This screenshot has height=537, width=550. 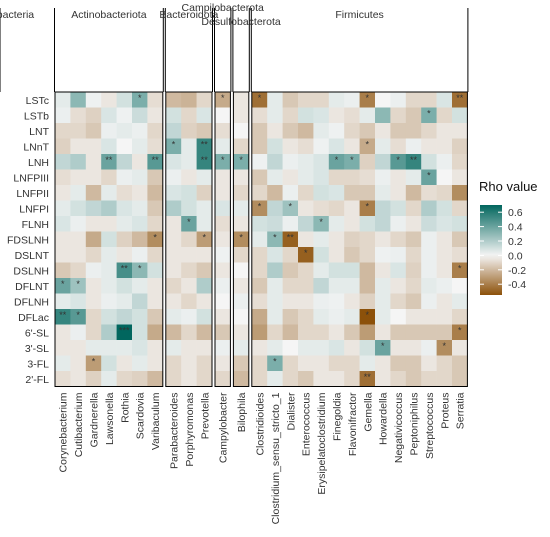 I want to click on column-label: Proteus, so click(x=445, y=411).